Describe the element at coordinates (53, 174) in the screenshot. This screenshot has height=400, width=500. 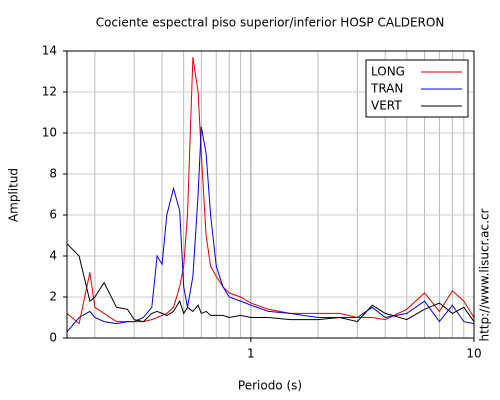
I see `y-tick-label: 8` at that location.